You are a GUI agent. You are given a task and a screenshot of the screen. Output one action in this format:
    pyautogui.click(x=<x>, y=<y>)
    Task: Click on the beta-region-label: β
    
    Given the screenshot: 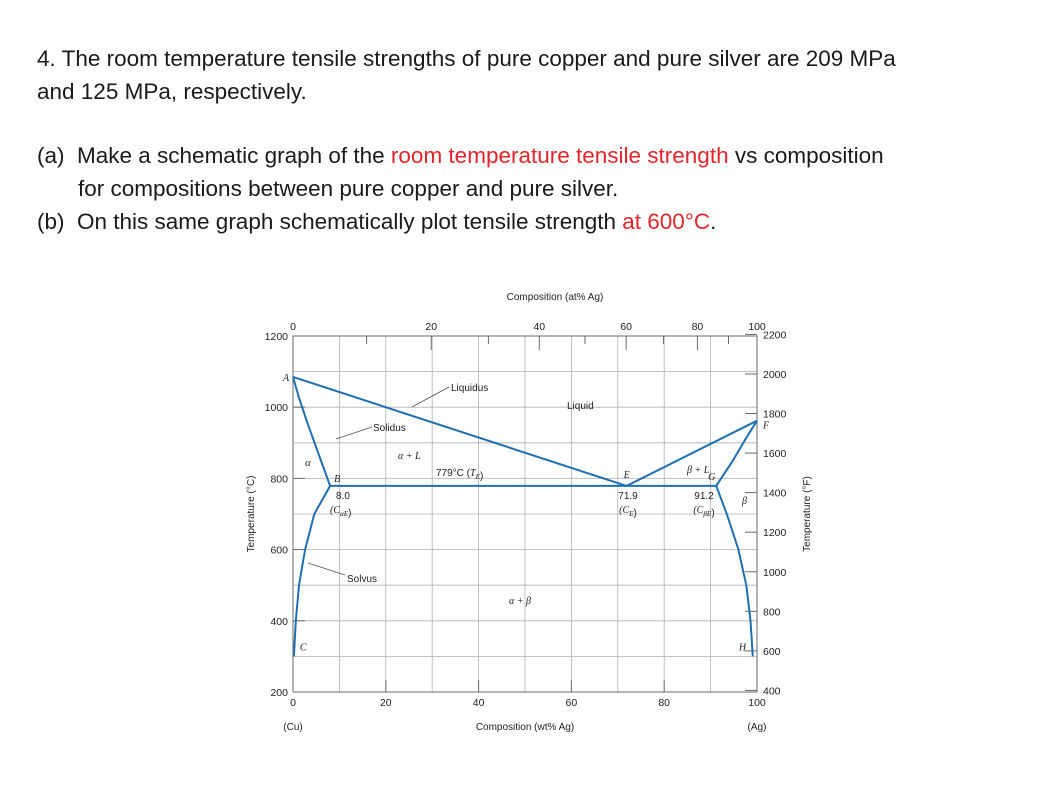 What is the action you would take?
    pyautogui.click(x=744, y=501)
    